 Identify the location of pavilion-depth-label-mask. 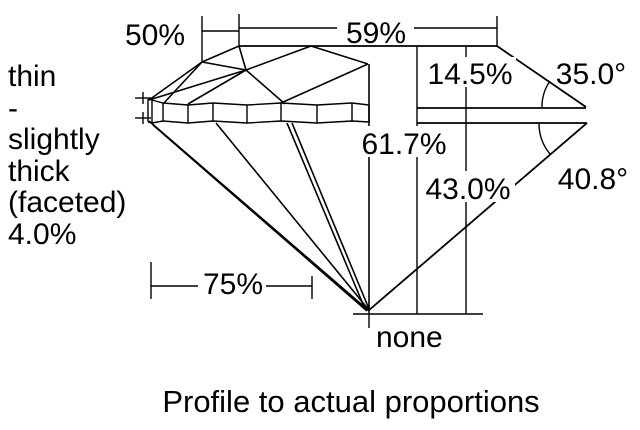
(468, 186).